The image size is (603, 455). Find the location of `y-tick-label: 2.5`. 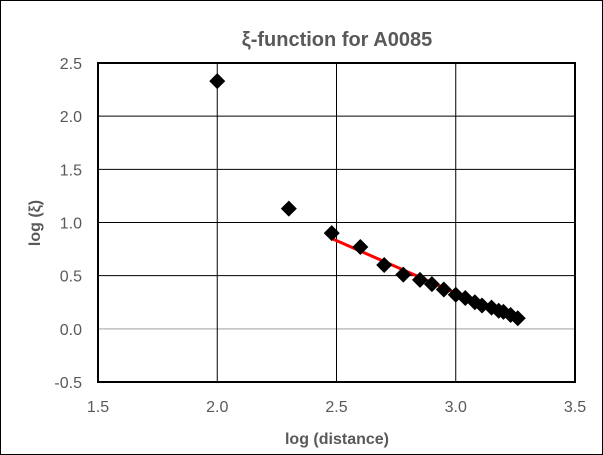

y-tick-label: 2.5 is located at coordinates (71, 64).